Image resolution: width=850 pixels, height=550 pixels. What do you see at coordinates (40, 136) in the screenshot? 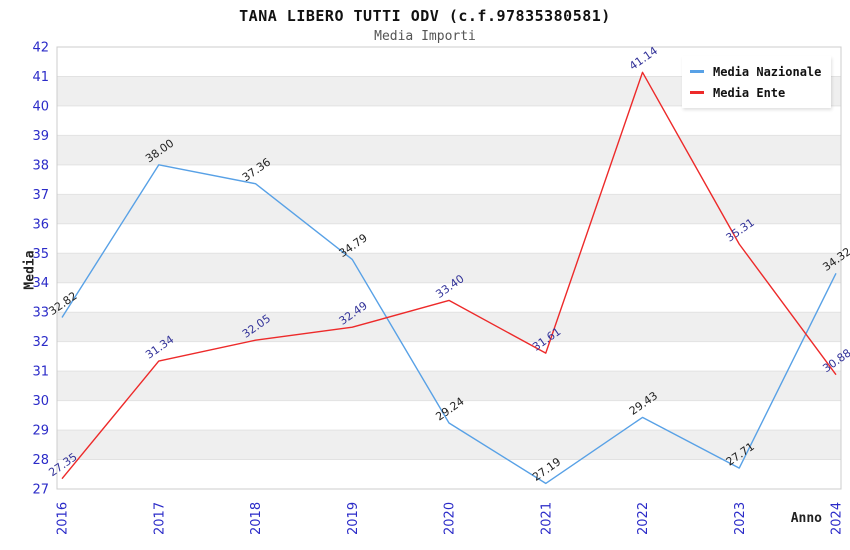
I see `y-tick-label: 39` at bounding box center [40, 136].